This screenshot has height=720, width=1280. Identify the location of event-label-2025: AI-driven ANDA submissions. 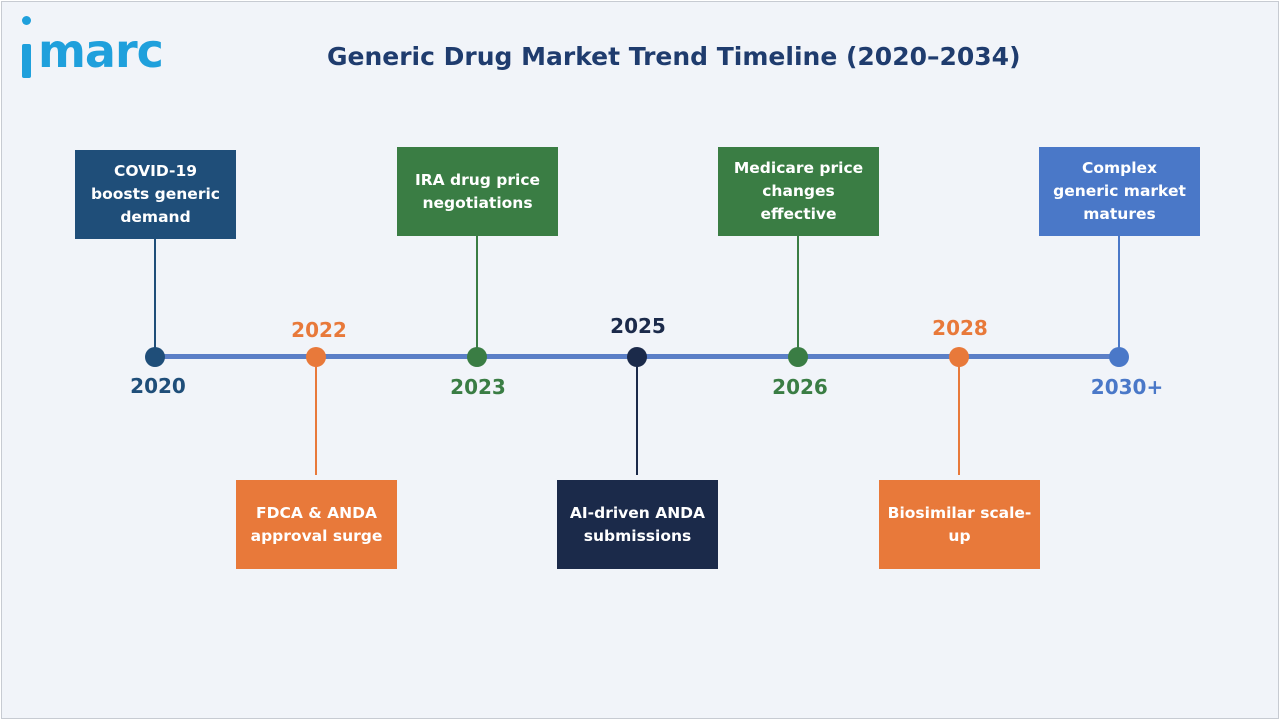
(637, 524).